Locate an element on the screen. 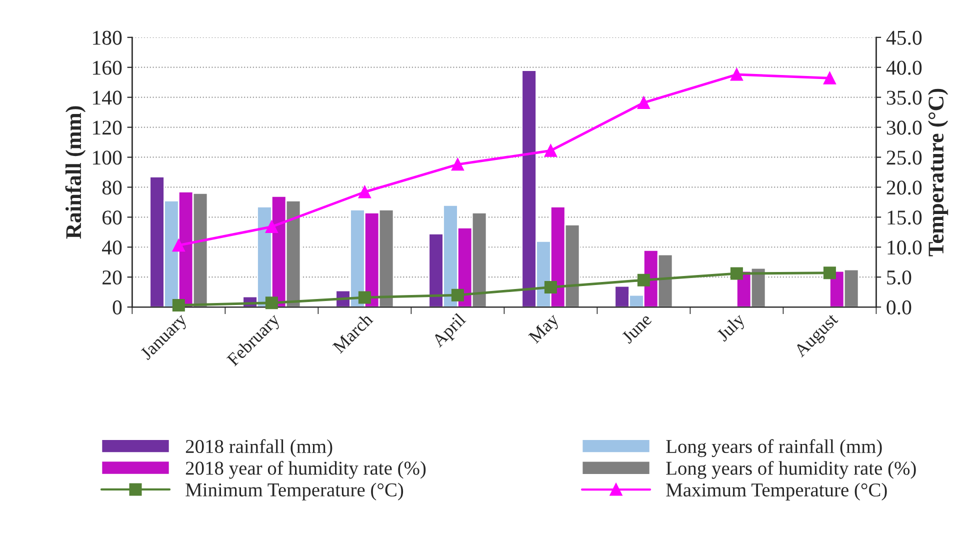 The height and width of the screenshot is (534, 979). y2-tick-label: 5.0 is located at coordinates (899, 277).